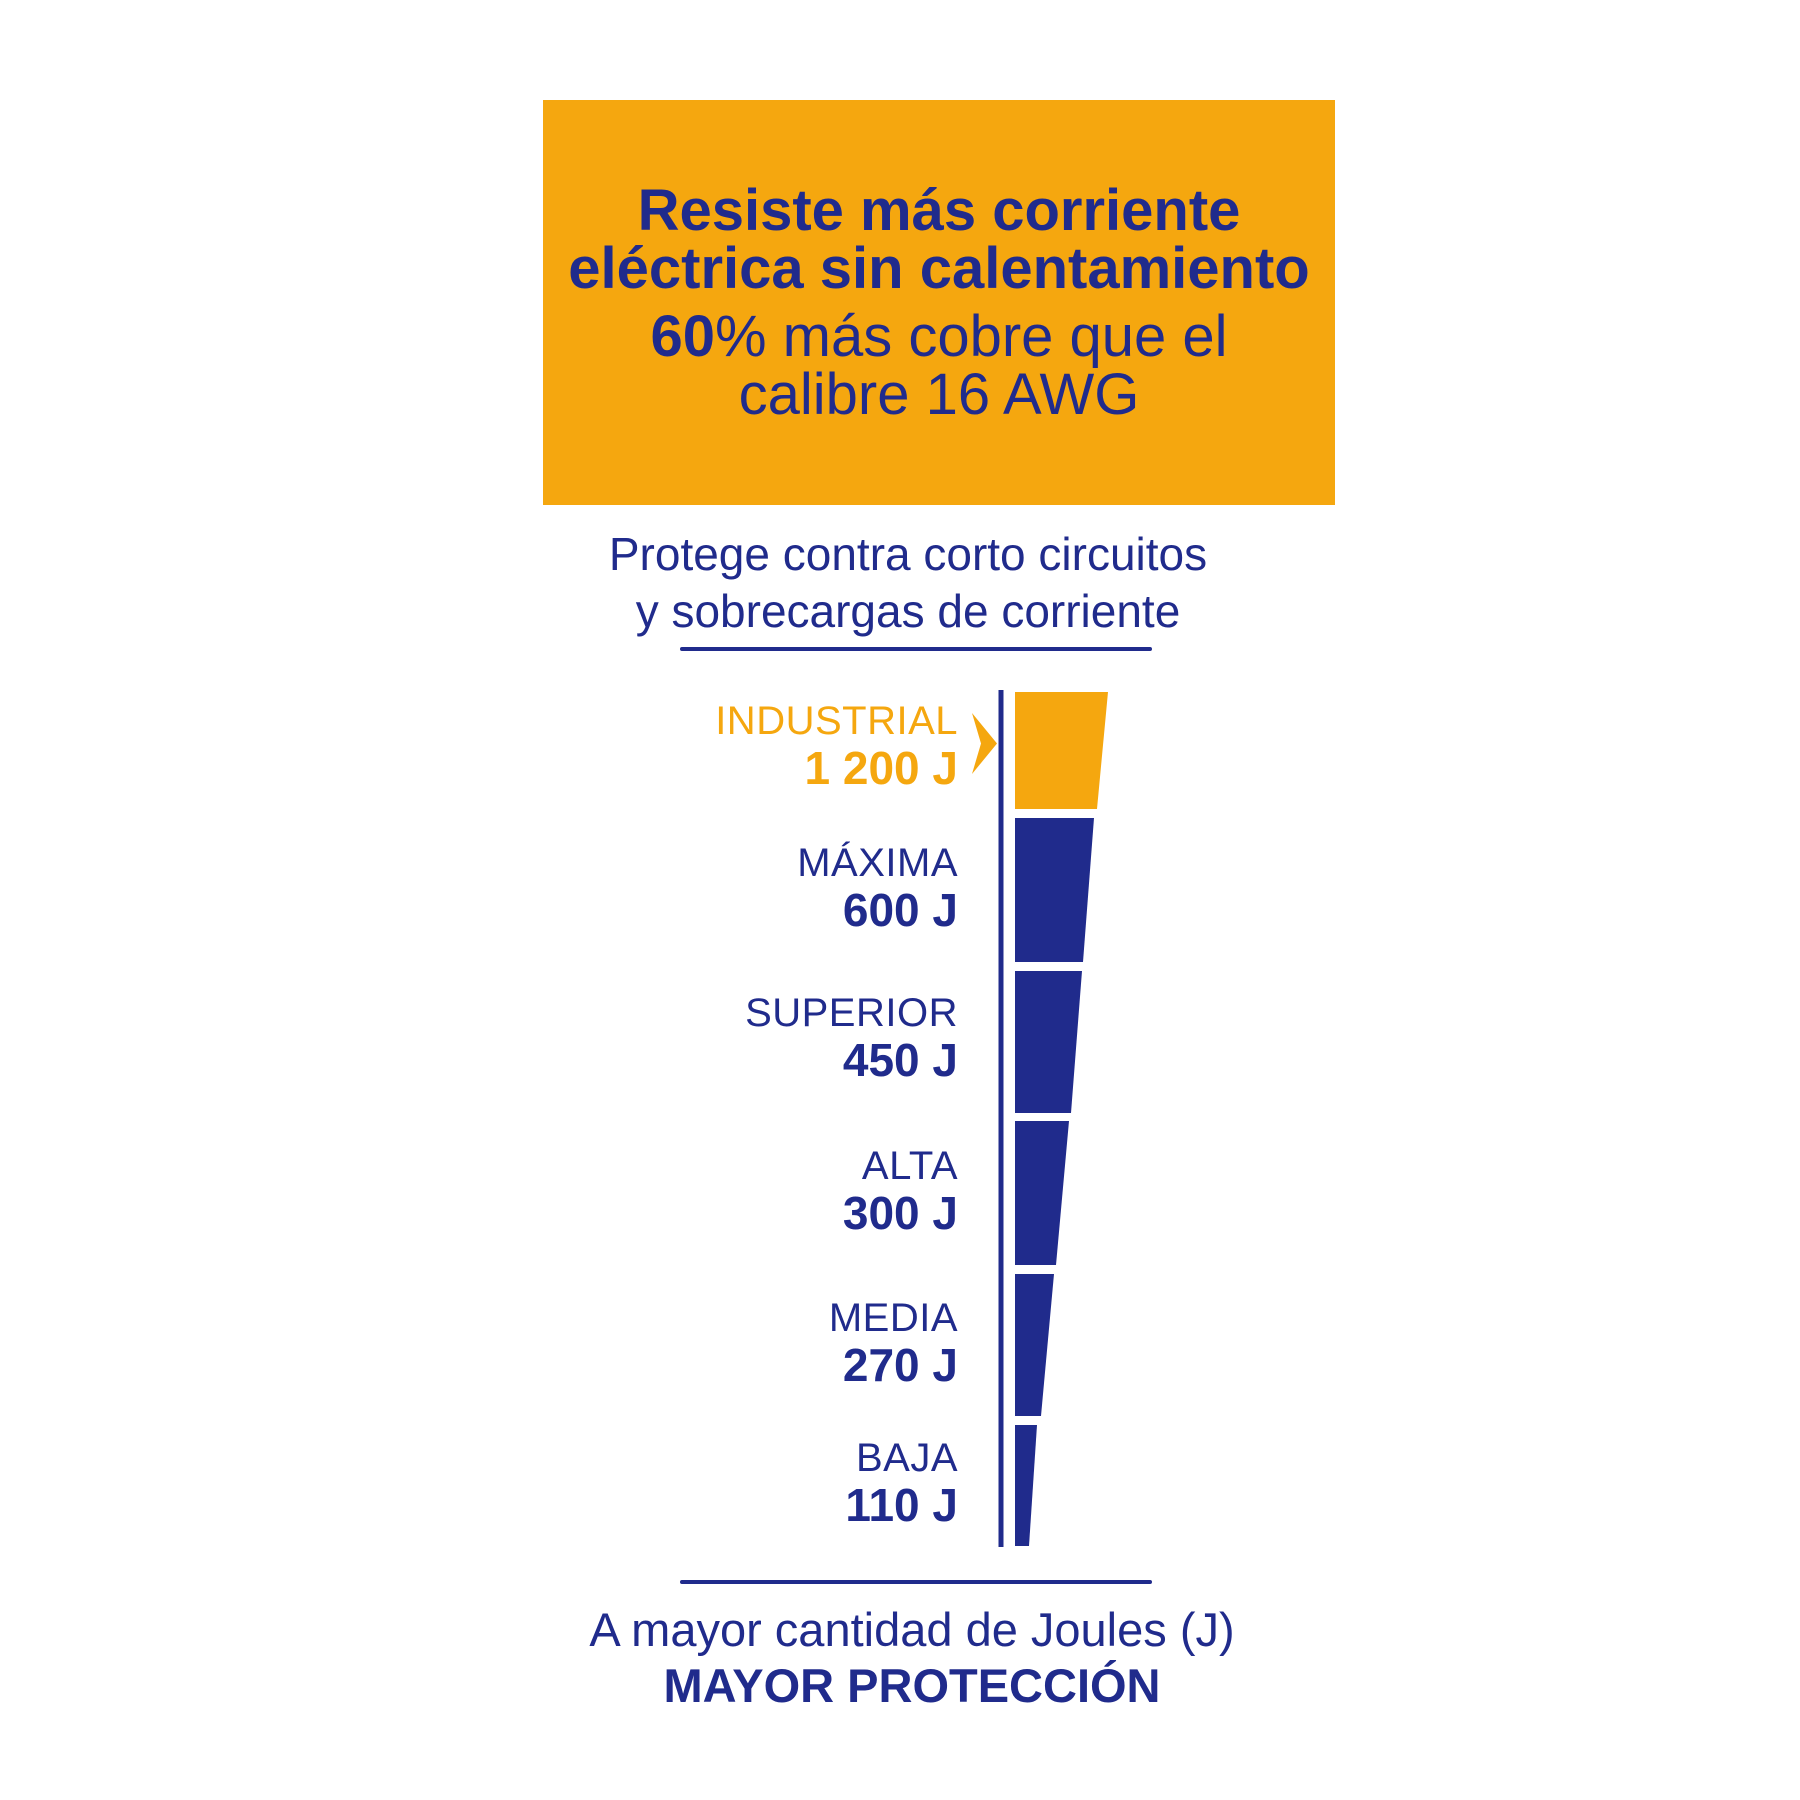 The image size is (1800, 1800). What do you see at coordinates (906, 1457) in the screenshot?
I see `level-name: BAJA` at bounding box center [906, 1457].